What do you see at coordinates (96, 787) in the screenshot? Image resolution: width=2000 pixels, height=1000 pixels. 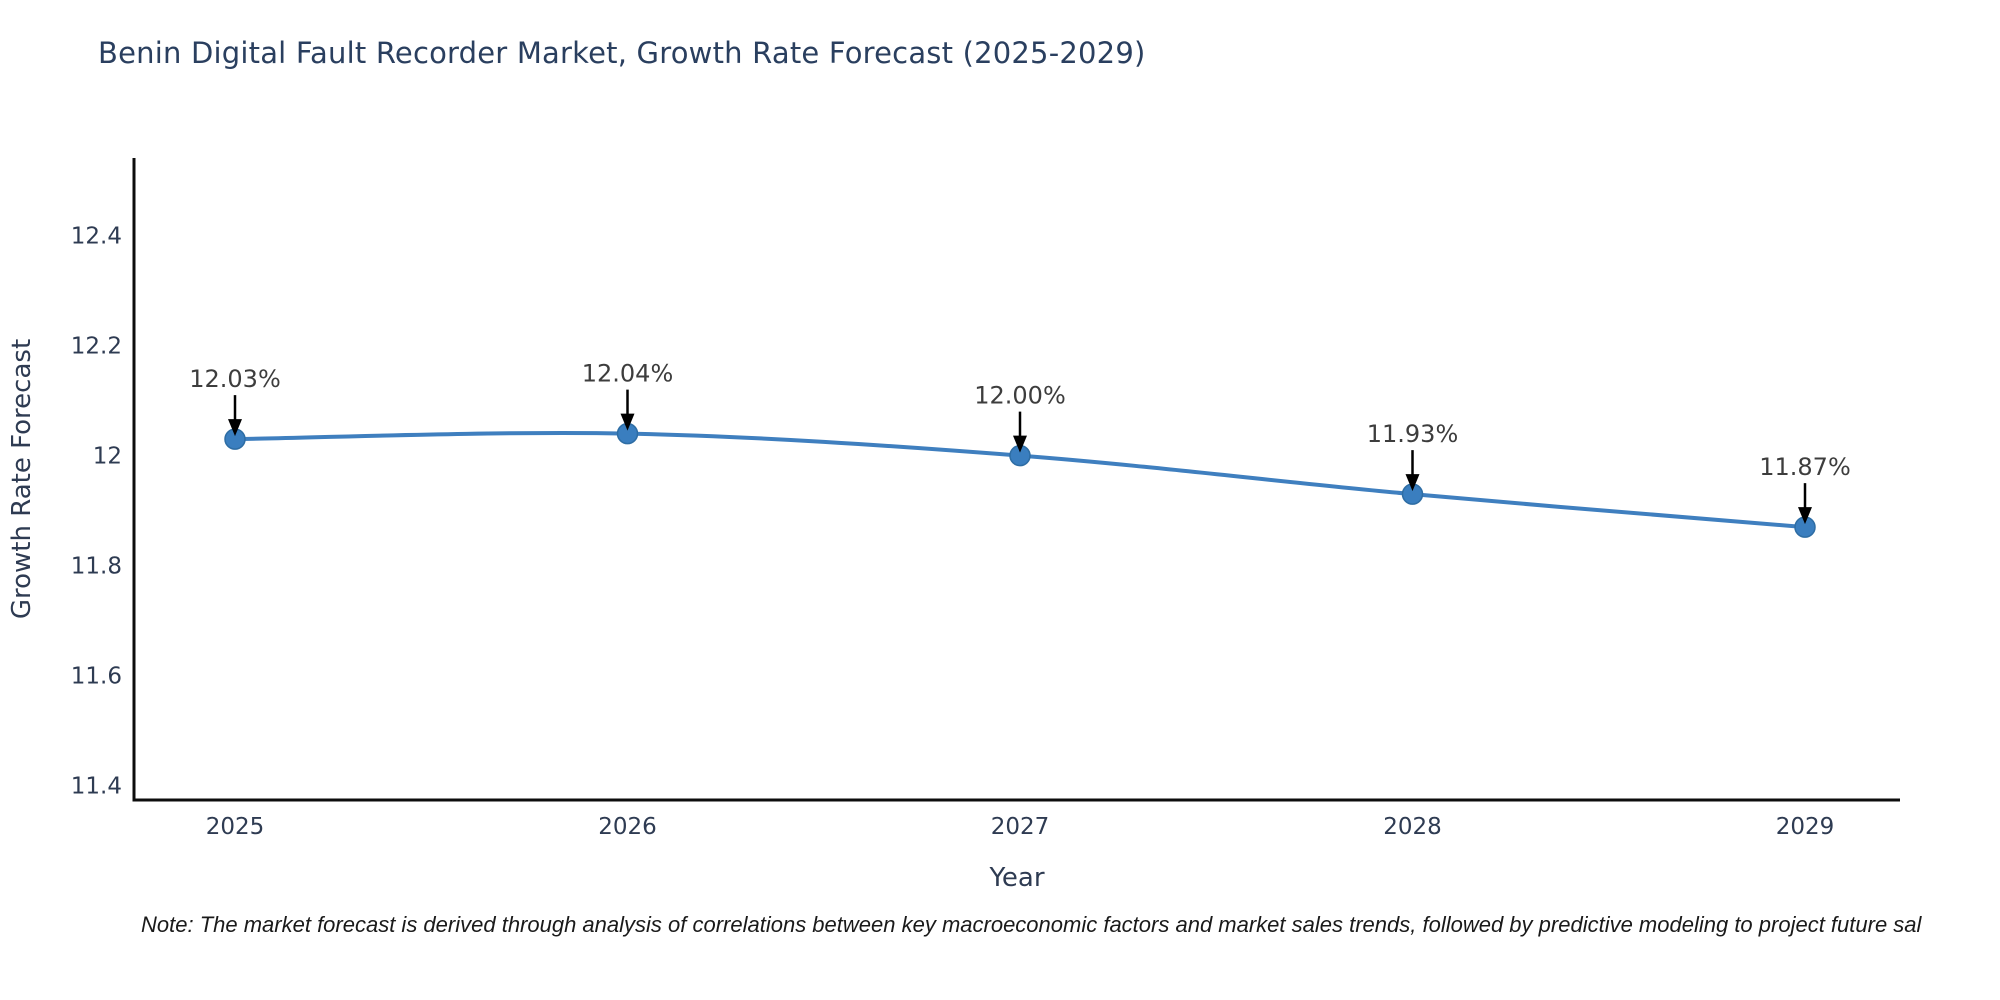 I see `y-tick-label: 11.4` at bounding box center [96, 787].